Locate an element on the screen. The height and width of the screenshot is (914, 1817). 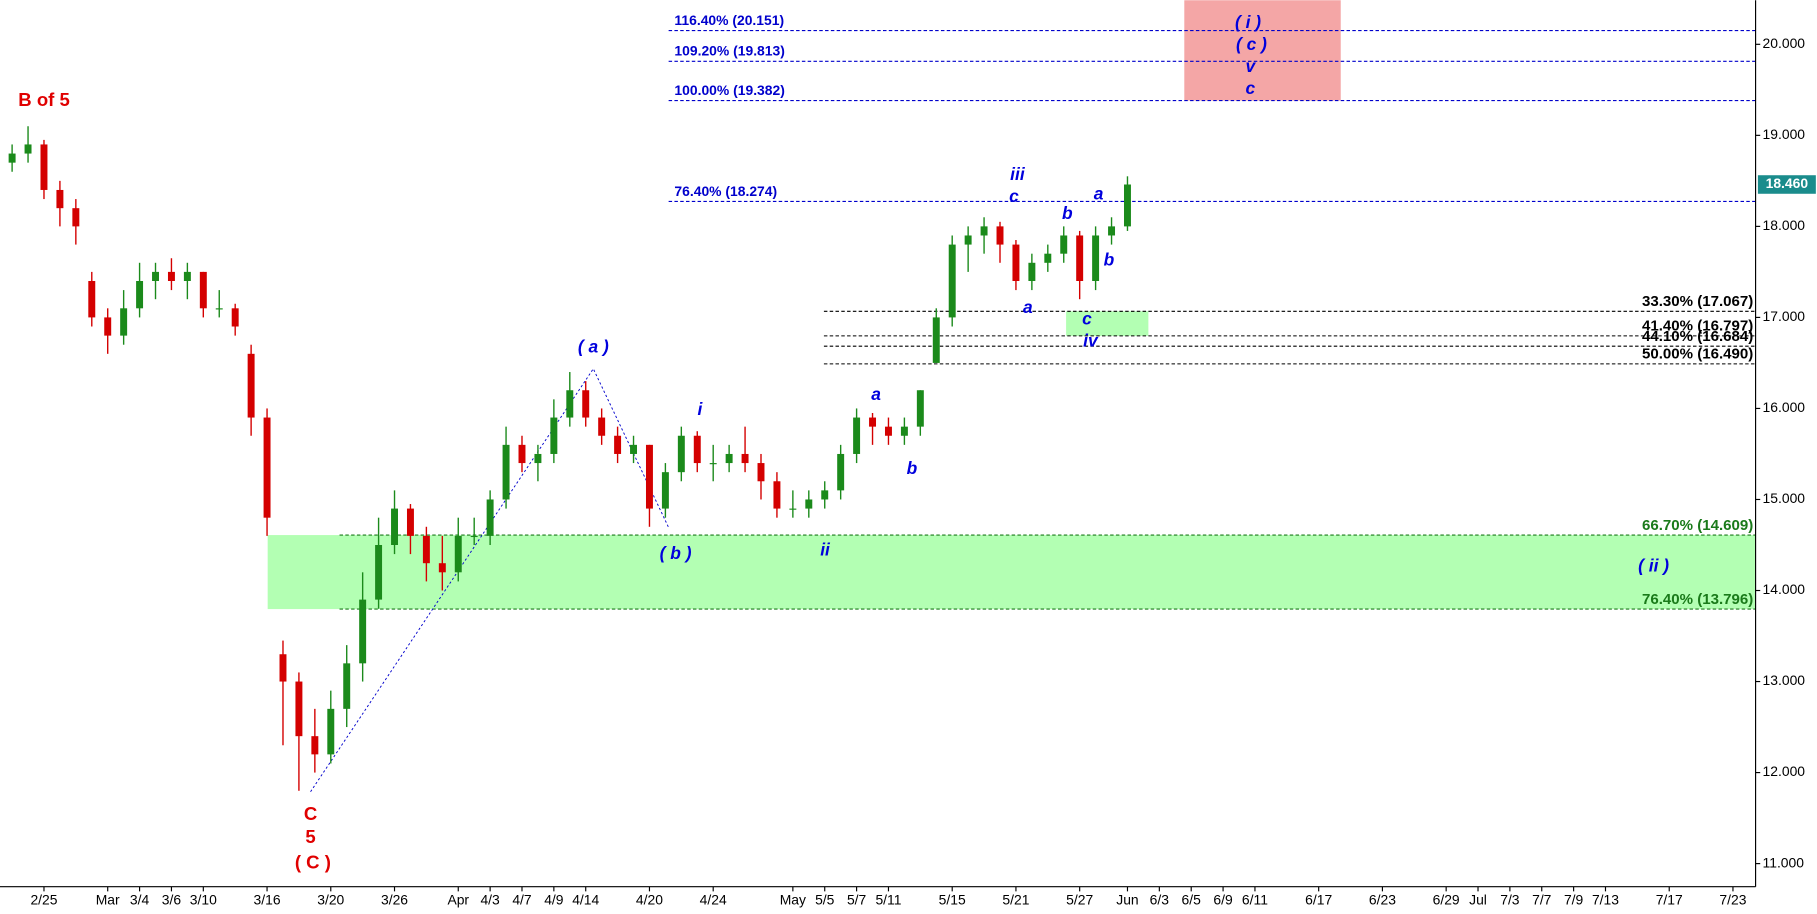
level-label: 50.00% (16.490) is located at coordinates (1697, 354).